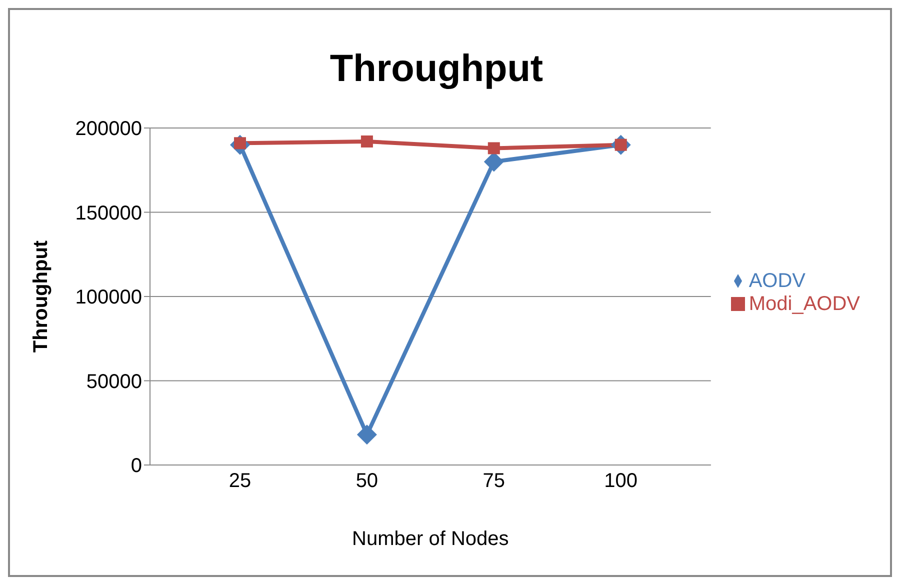 Image resolution: width=899 pixels, height=585 pixels. What do you see at coordinates (494, 481) in the screenshot?
I see `x-tick-label: 75` at bounding box center [494, 481].